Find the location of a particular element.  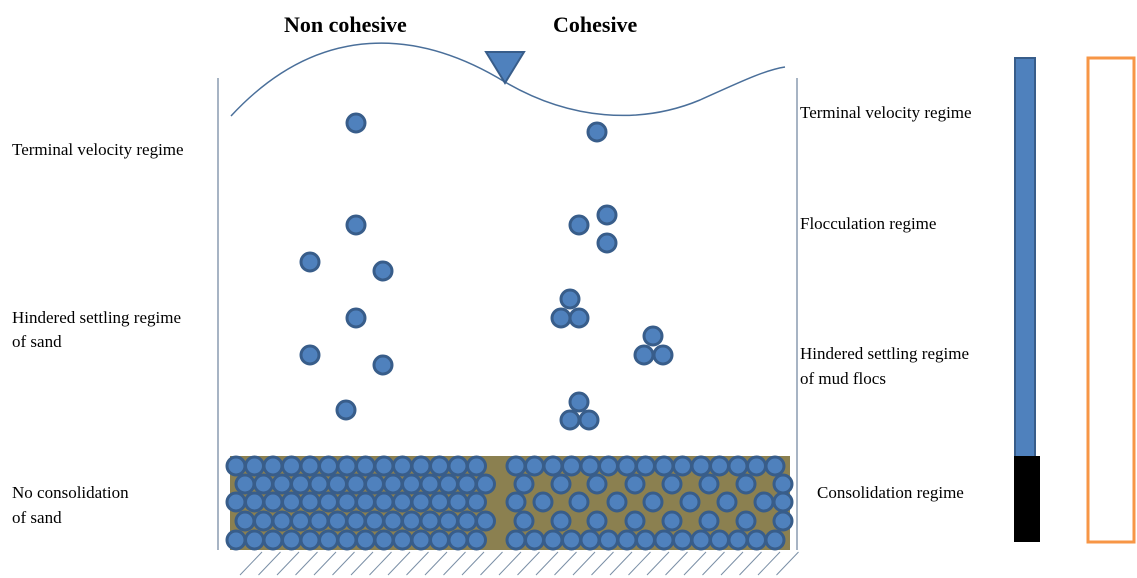

water-surface is located at coordinates (508, 79).